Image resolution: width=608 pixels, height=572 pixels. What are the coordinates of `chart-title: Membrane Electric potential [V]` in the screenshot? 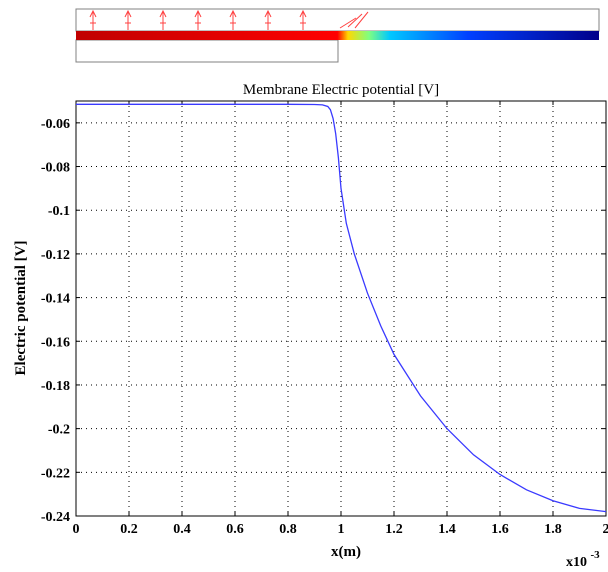 It's located at (341, 90).